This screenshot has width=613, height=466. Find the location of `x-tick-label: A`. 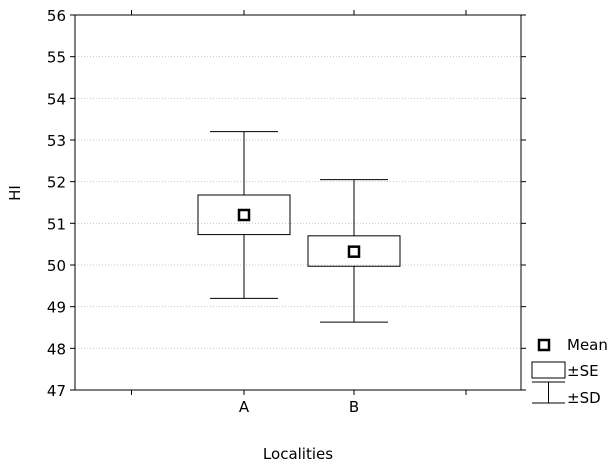

x-tick-label: A is located at coordinates (244, 407).